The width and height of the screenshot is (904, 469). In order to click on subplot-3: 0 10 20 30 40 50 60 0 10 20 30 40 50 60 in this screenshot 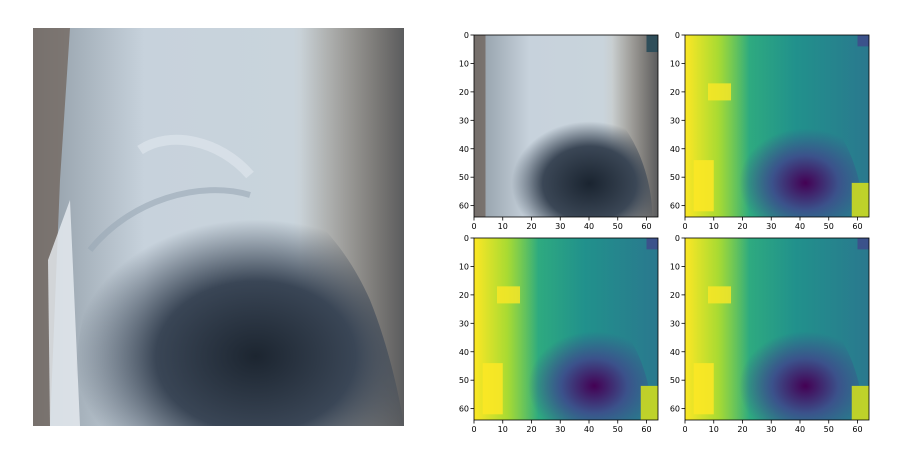, I will do `click(559, 334)`.